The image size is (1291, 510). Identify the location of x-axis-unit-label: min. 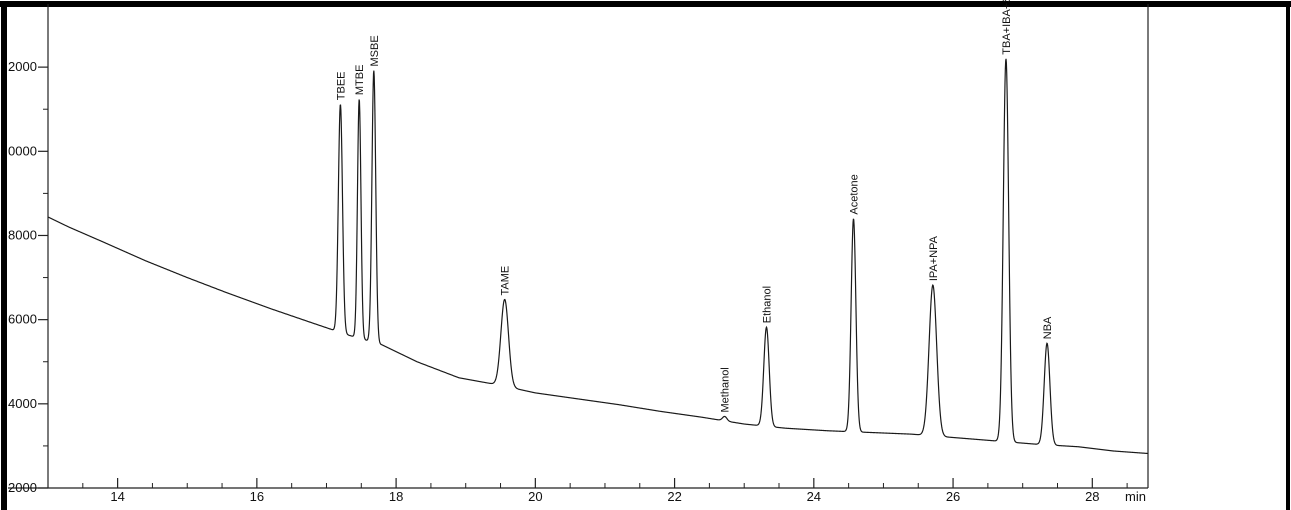
(1135, 496).